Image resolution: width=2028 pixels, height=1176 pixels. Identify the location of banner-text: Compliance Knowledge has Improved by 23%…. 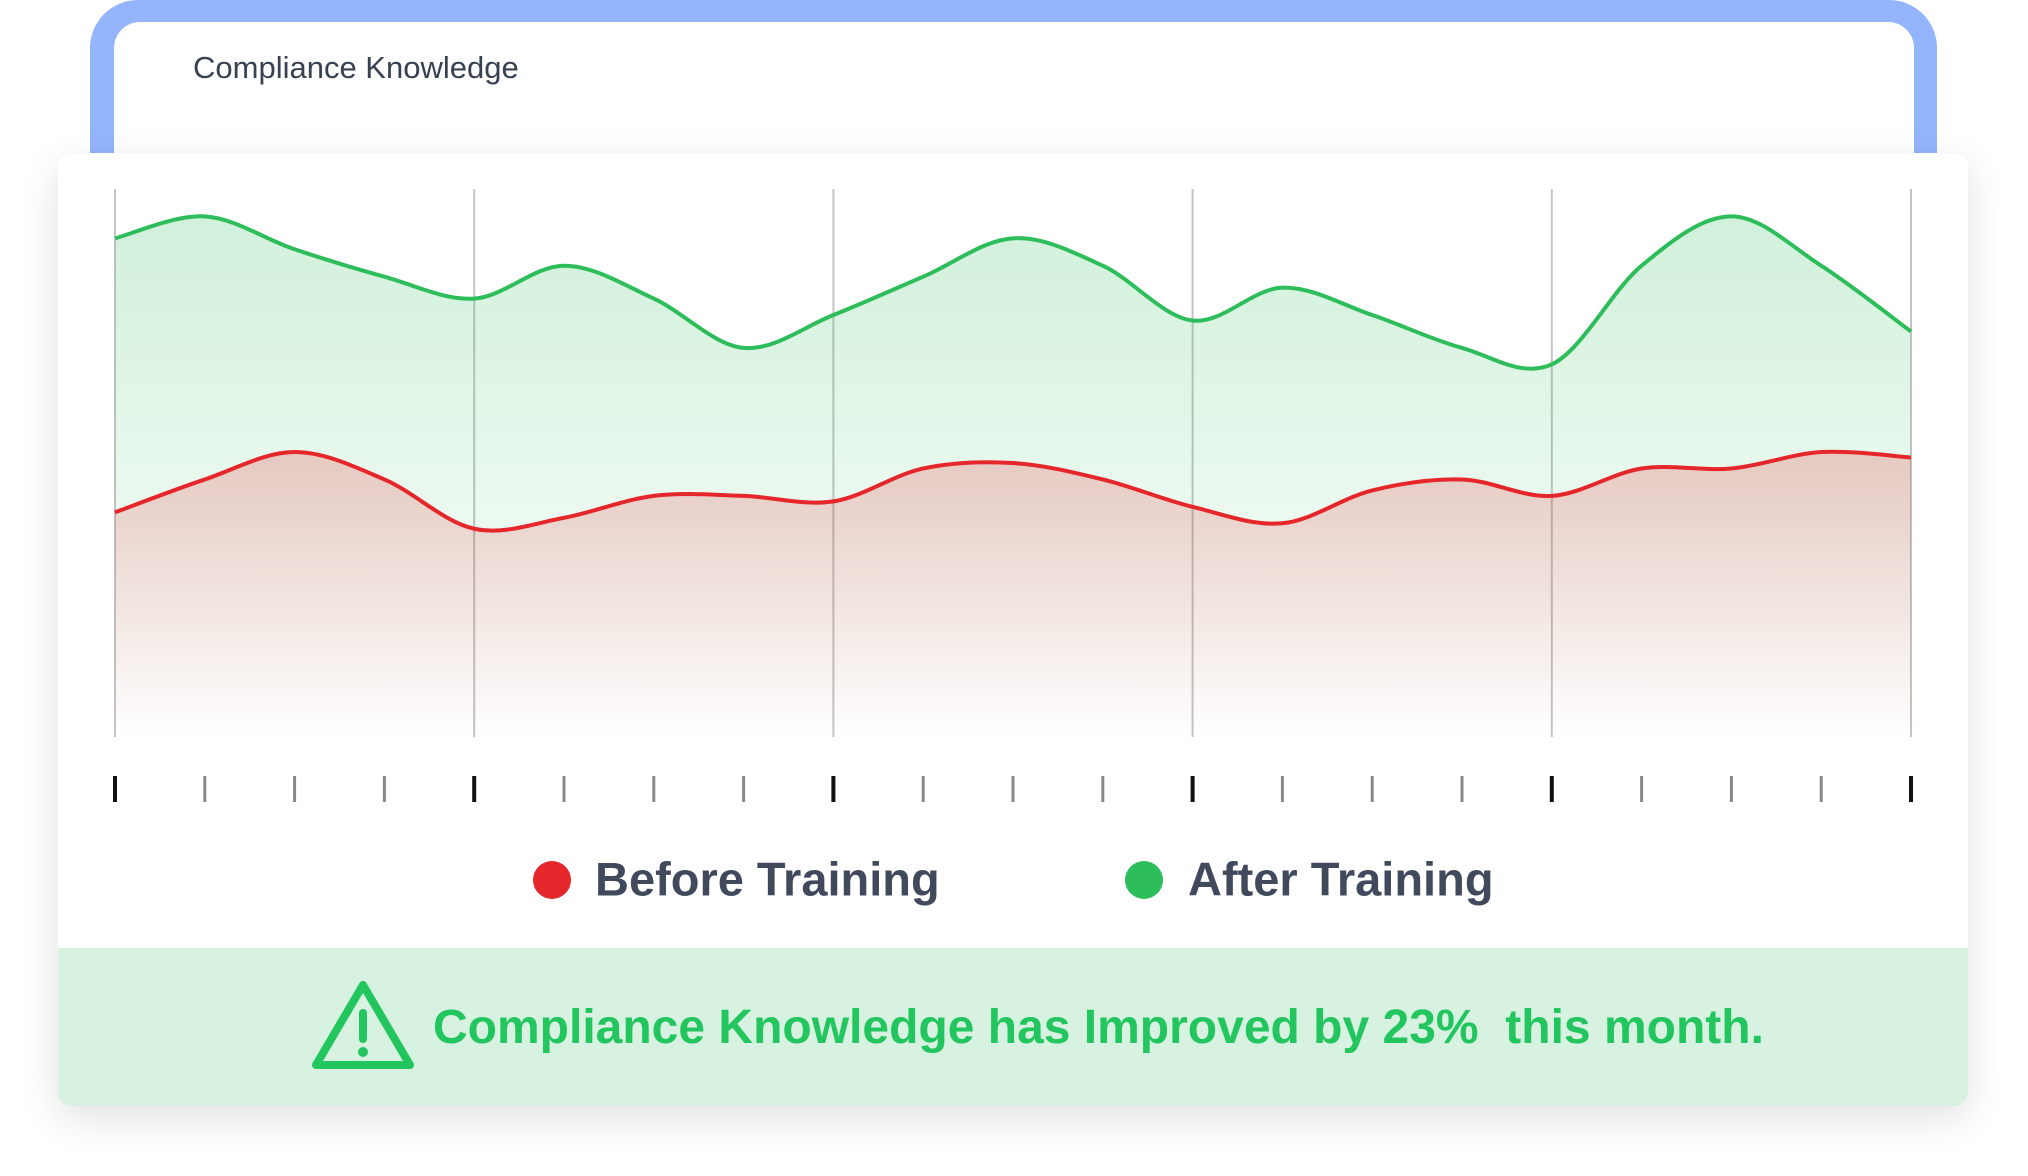
(1098, 1027).